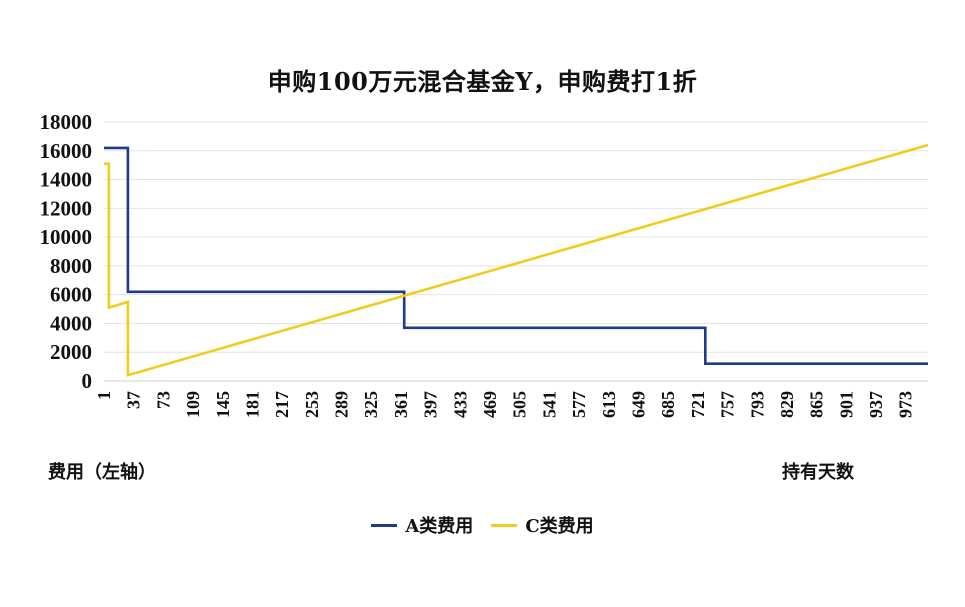 The height and width of the screenshot is (607, 965). What do you see at coordinates (638, 404) in the screenshot?
I see `x-tick-label: 649` at bounding box center [638, 404].